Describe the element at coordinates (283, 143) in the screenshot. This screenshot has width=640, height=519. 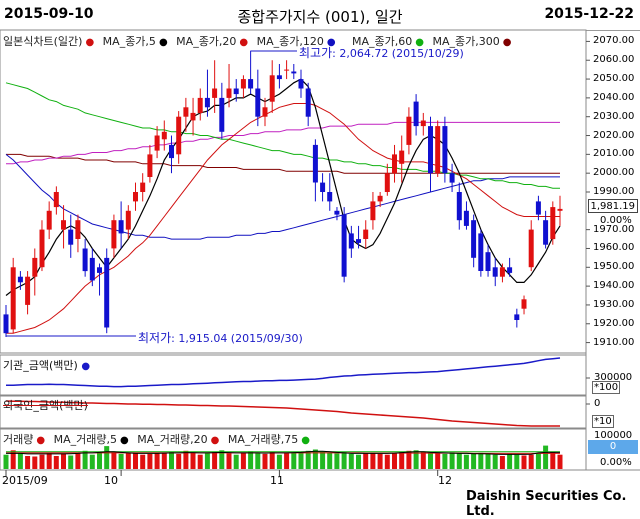
I see `ma200-line` at that location.